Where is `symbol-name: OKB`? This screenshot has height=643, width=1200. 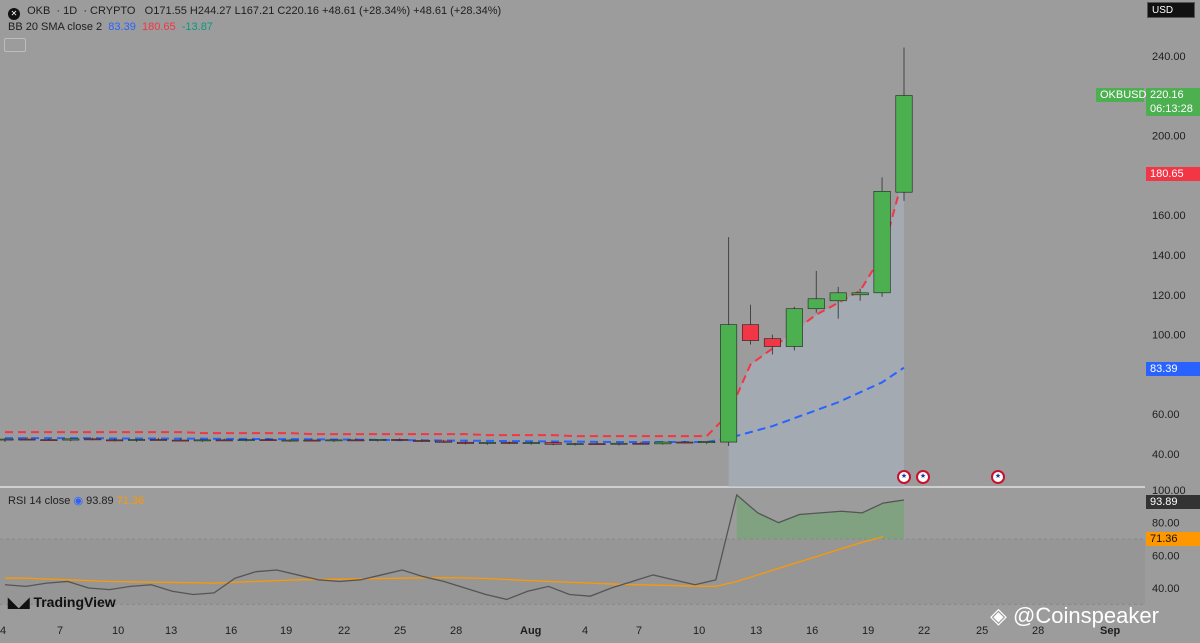 symbol-name: OKB is located at coordinates (39, 11).